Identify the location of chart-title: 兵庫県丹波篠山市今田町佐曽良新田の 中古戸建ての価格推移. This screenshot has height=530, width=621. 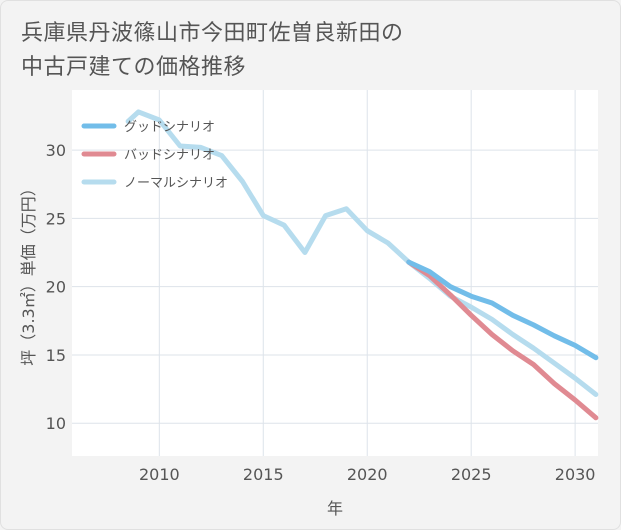
(212, 51).